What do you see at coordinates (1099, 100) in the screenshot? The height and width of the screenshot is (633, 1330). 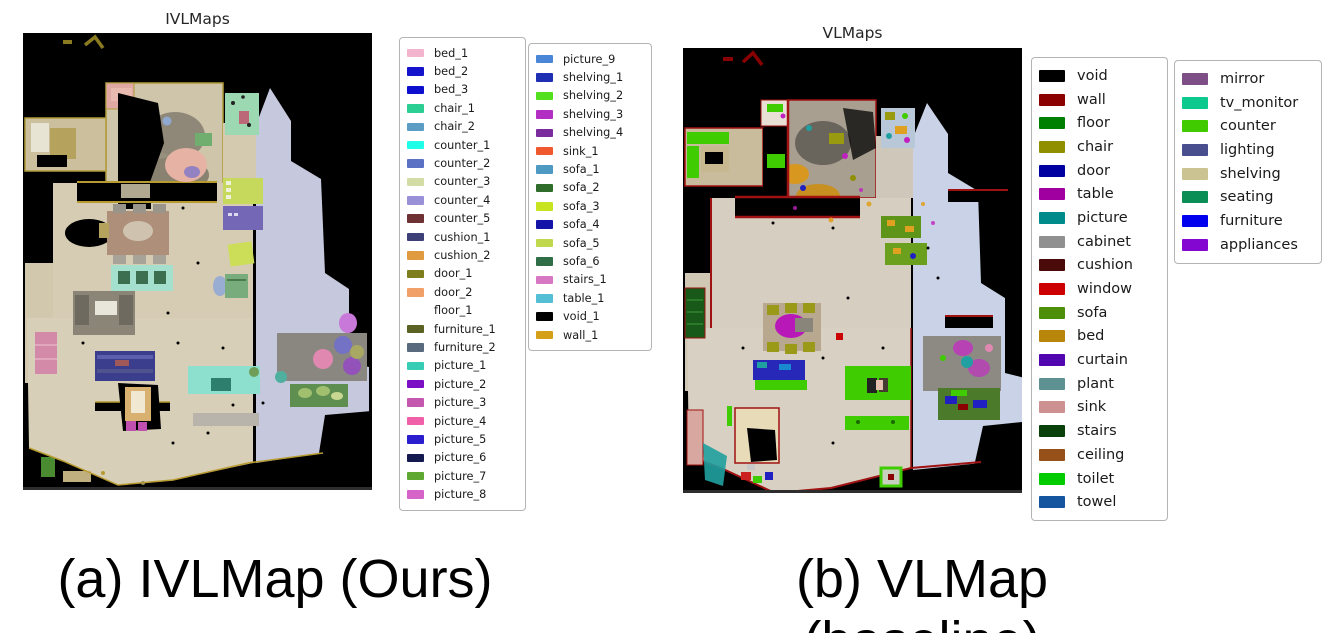 I see `legend-item: wall` at bounding box center [1099, 100].